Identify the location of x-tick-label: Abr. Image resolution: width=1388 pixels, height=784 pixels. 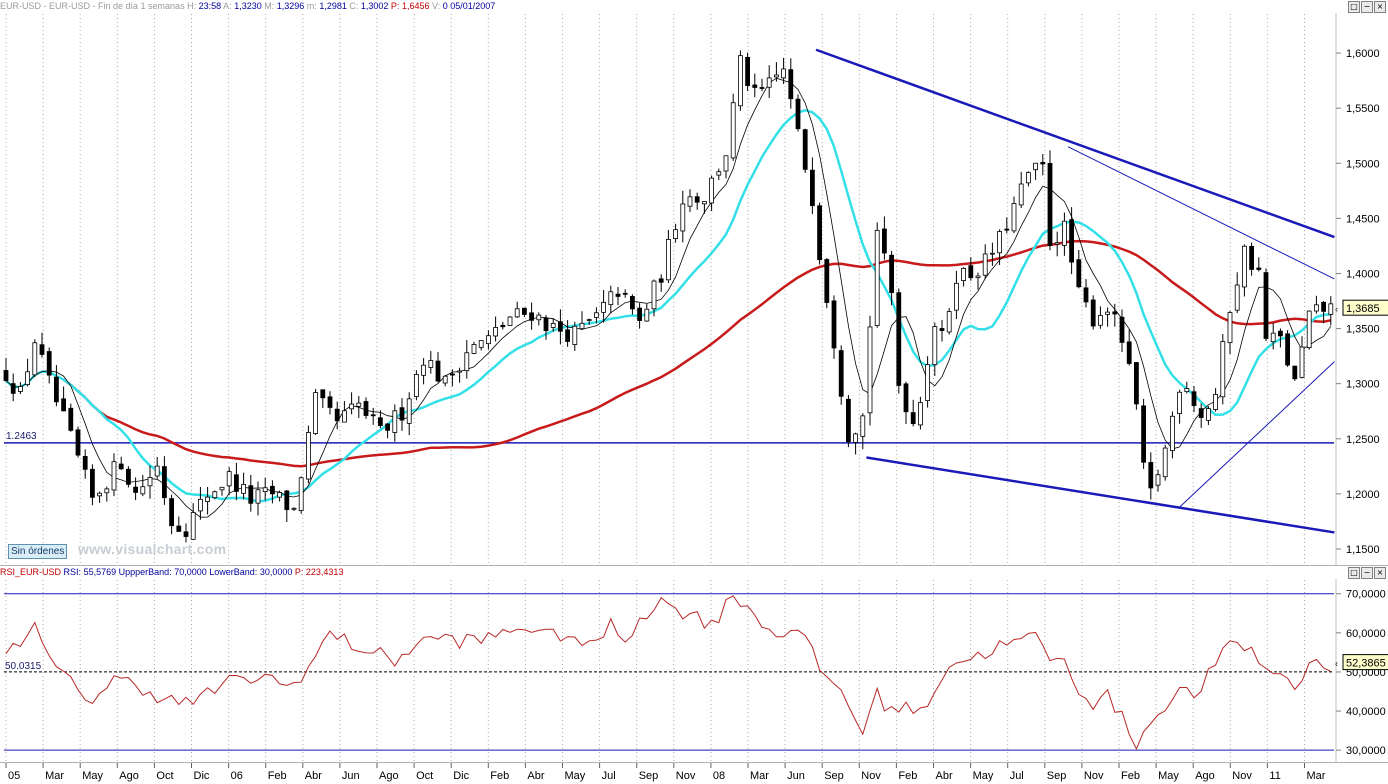
(313, 776).